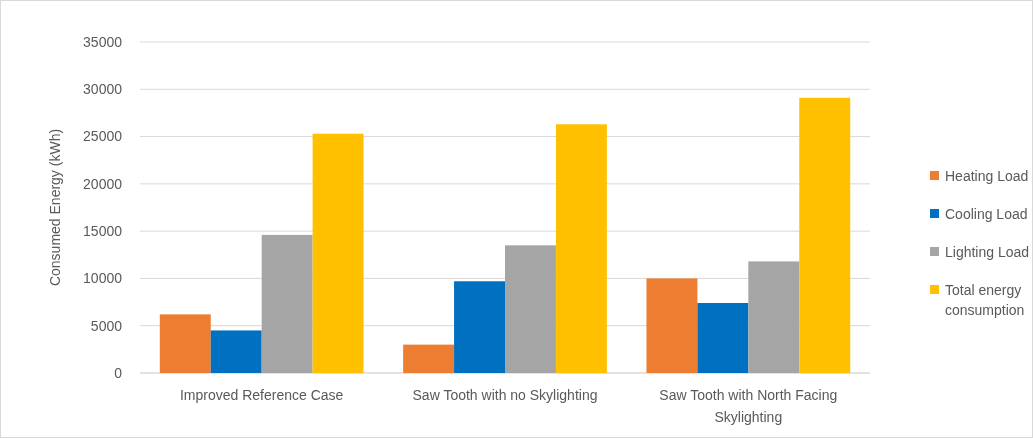  Describe the element at coordinates (505, 395) in the screenshot. I see `x-tick-label: Saw Tooth with no Skylighting` at that location.